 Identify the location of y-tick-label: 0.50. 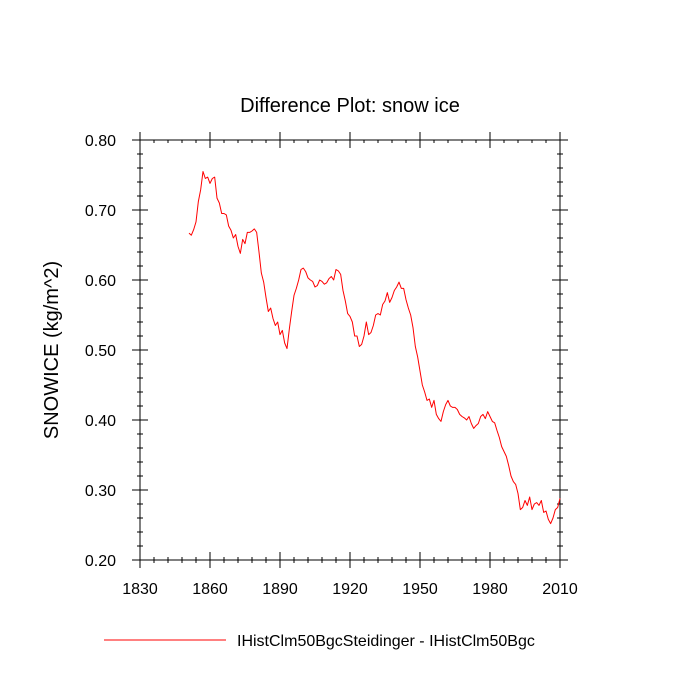
(100, 351).